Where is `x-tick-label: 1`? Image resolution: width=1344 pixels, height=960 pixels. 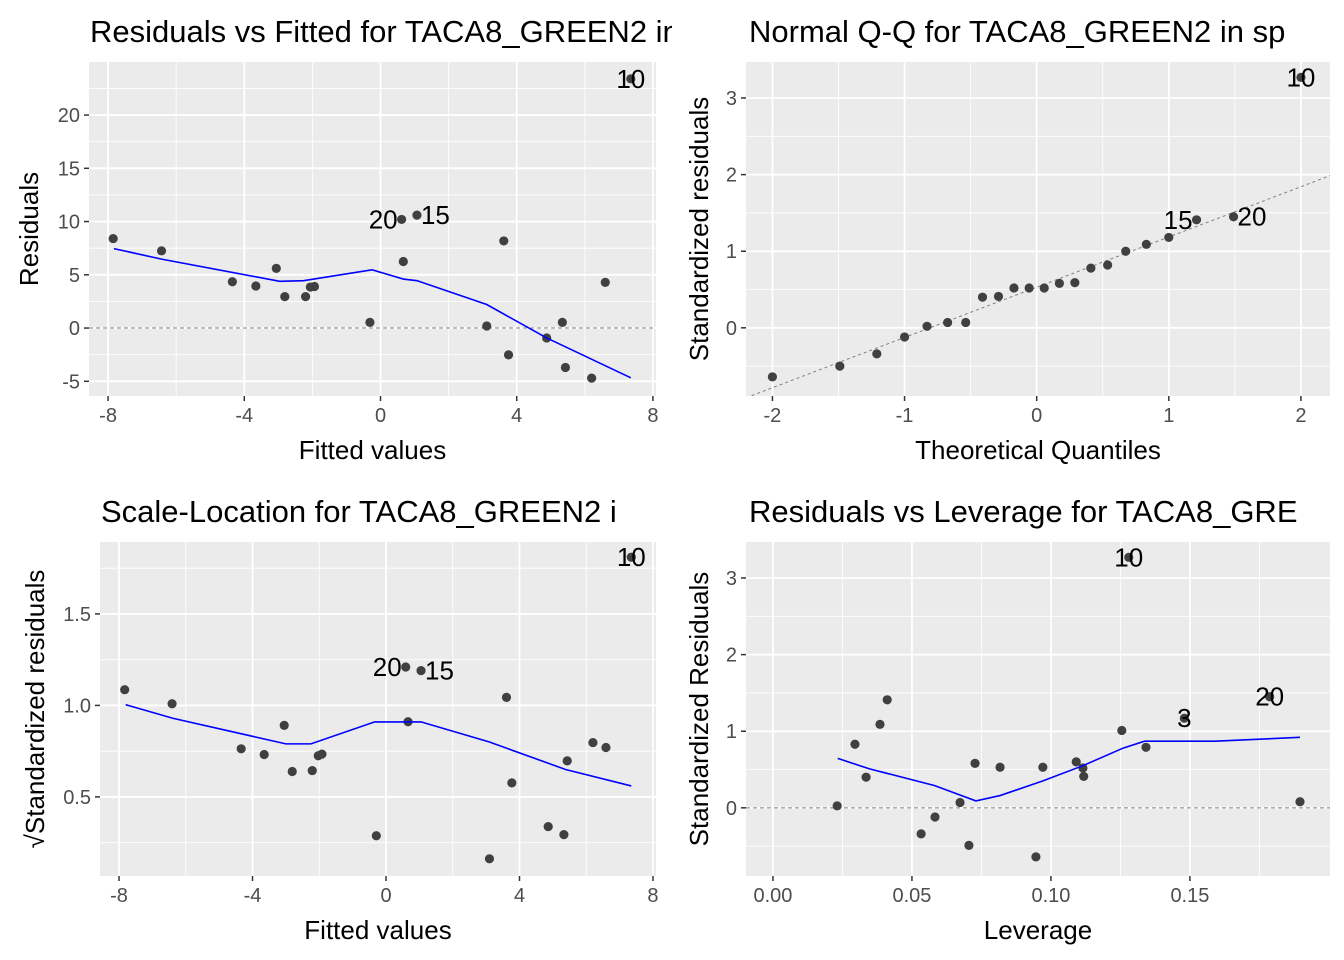
x-tick-label: 1 is located at coordinates (1168, 416).